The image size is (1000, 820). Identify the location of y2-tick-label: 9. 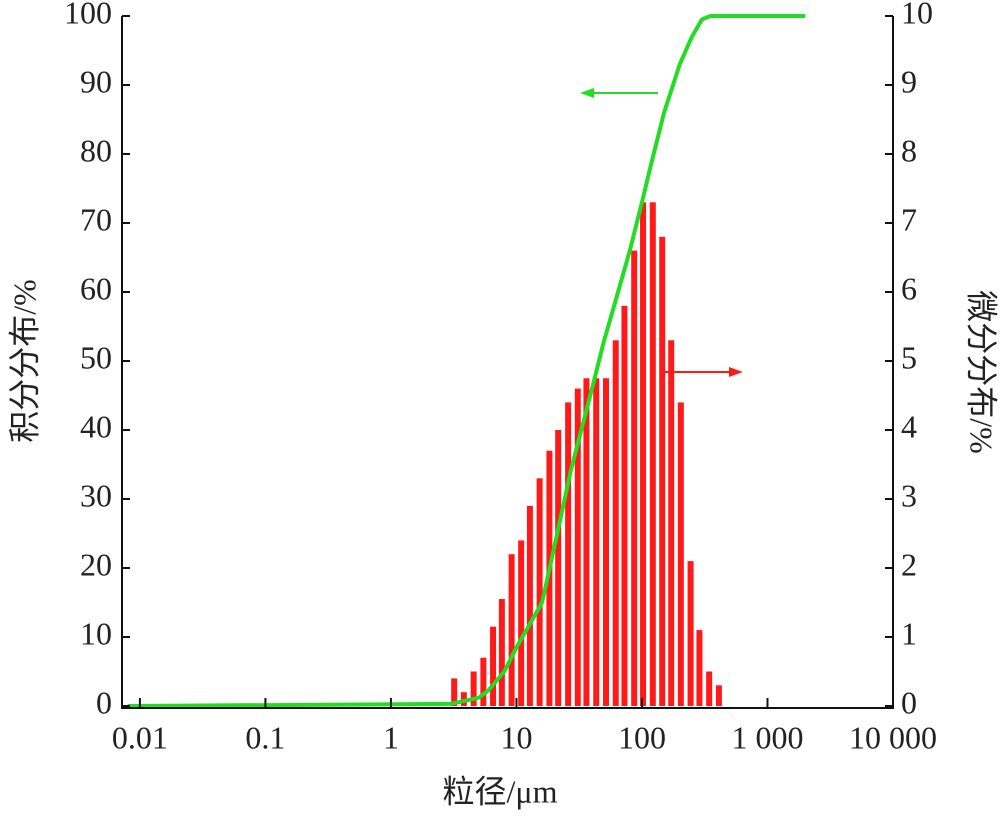
(909, 81).